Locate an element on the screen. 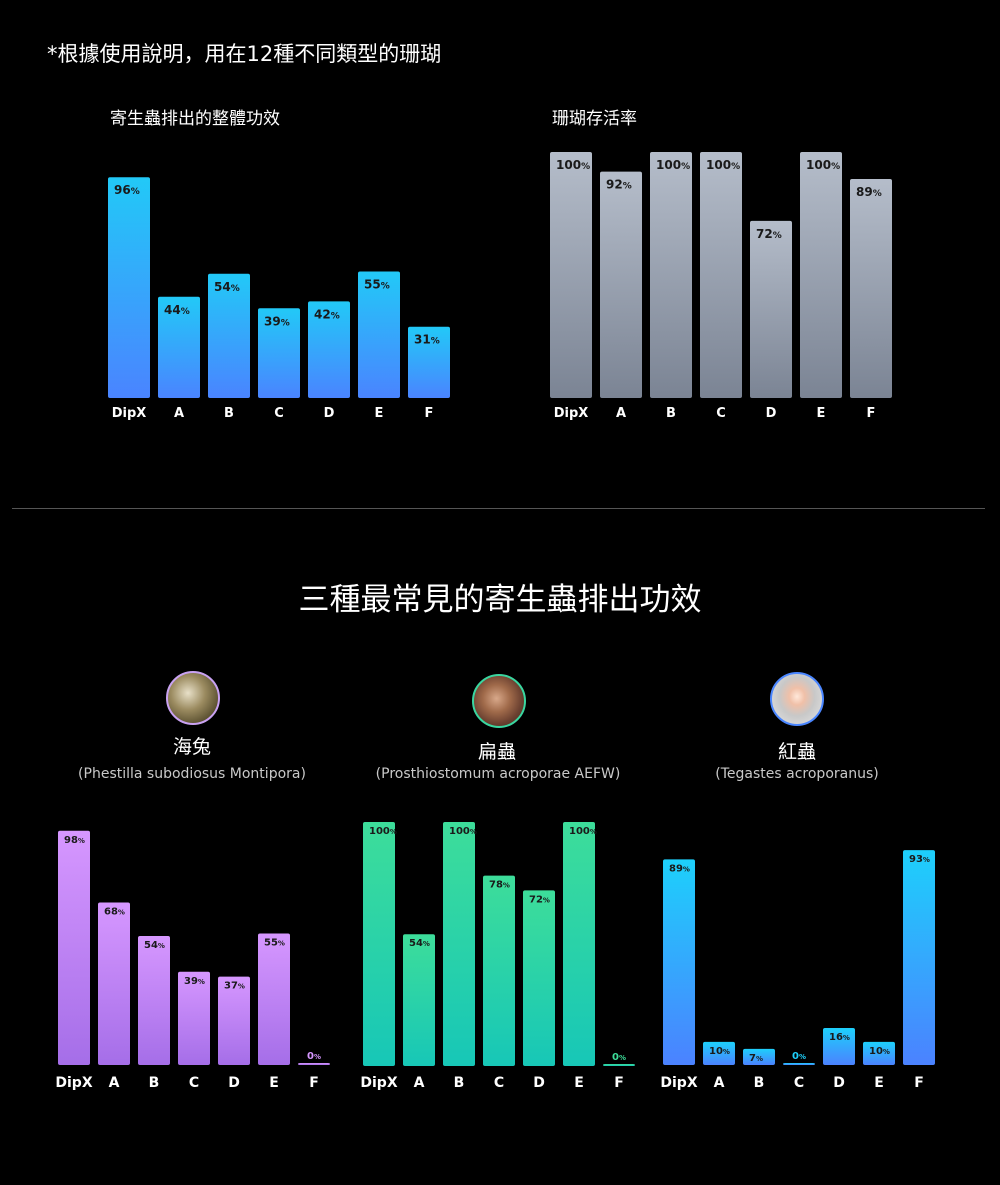  value-label-f: 0% is located at coordinates (314, 1056).